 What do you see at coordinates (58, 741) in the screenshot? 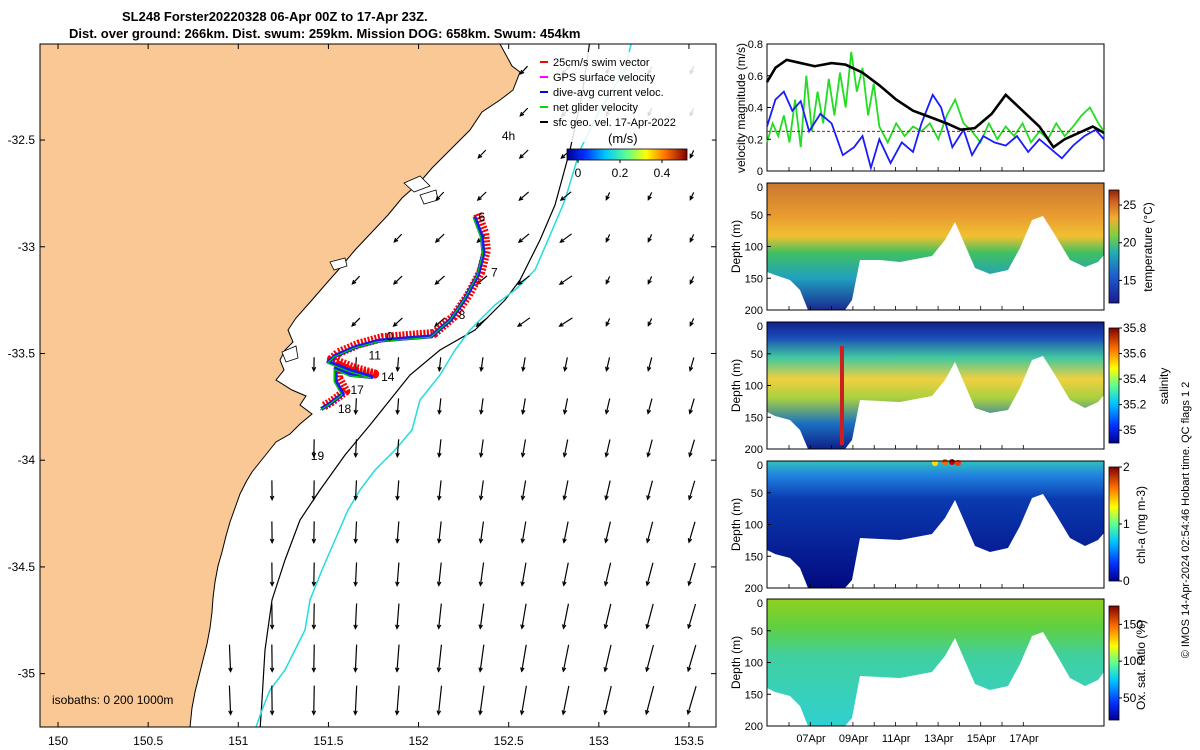
I see `map-x-tick-label: 150` at bounding box center [58, 741].